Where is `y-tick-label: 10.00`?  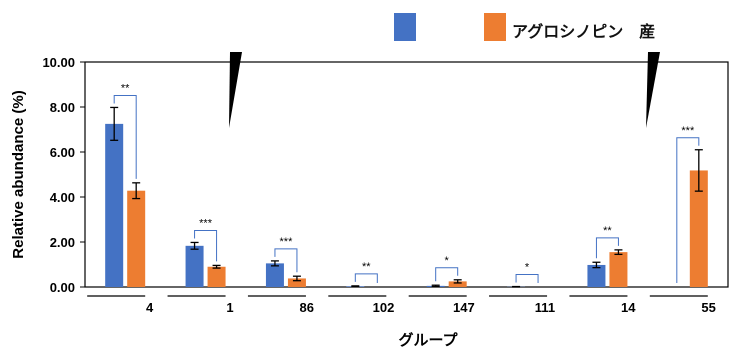 y-tick-label: 10.00 is located at coordinates (58, 62).